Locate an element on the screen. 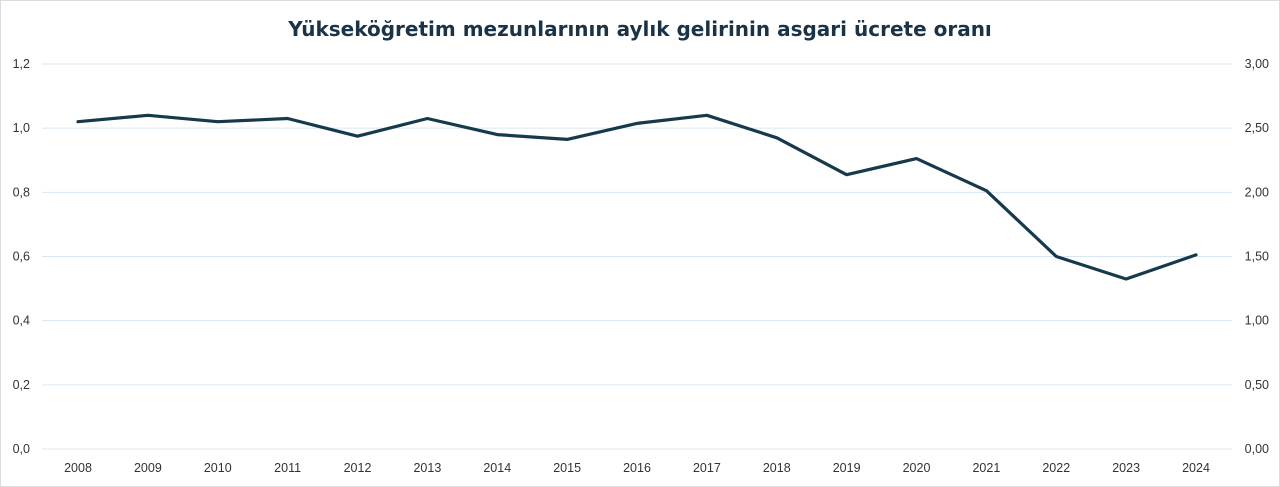 This screenshot has width=1280, height=487. x-tick-label: 2012 is located at coordinates (358, 468).